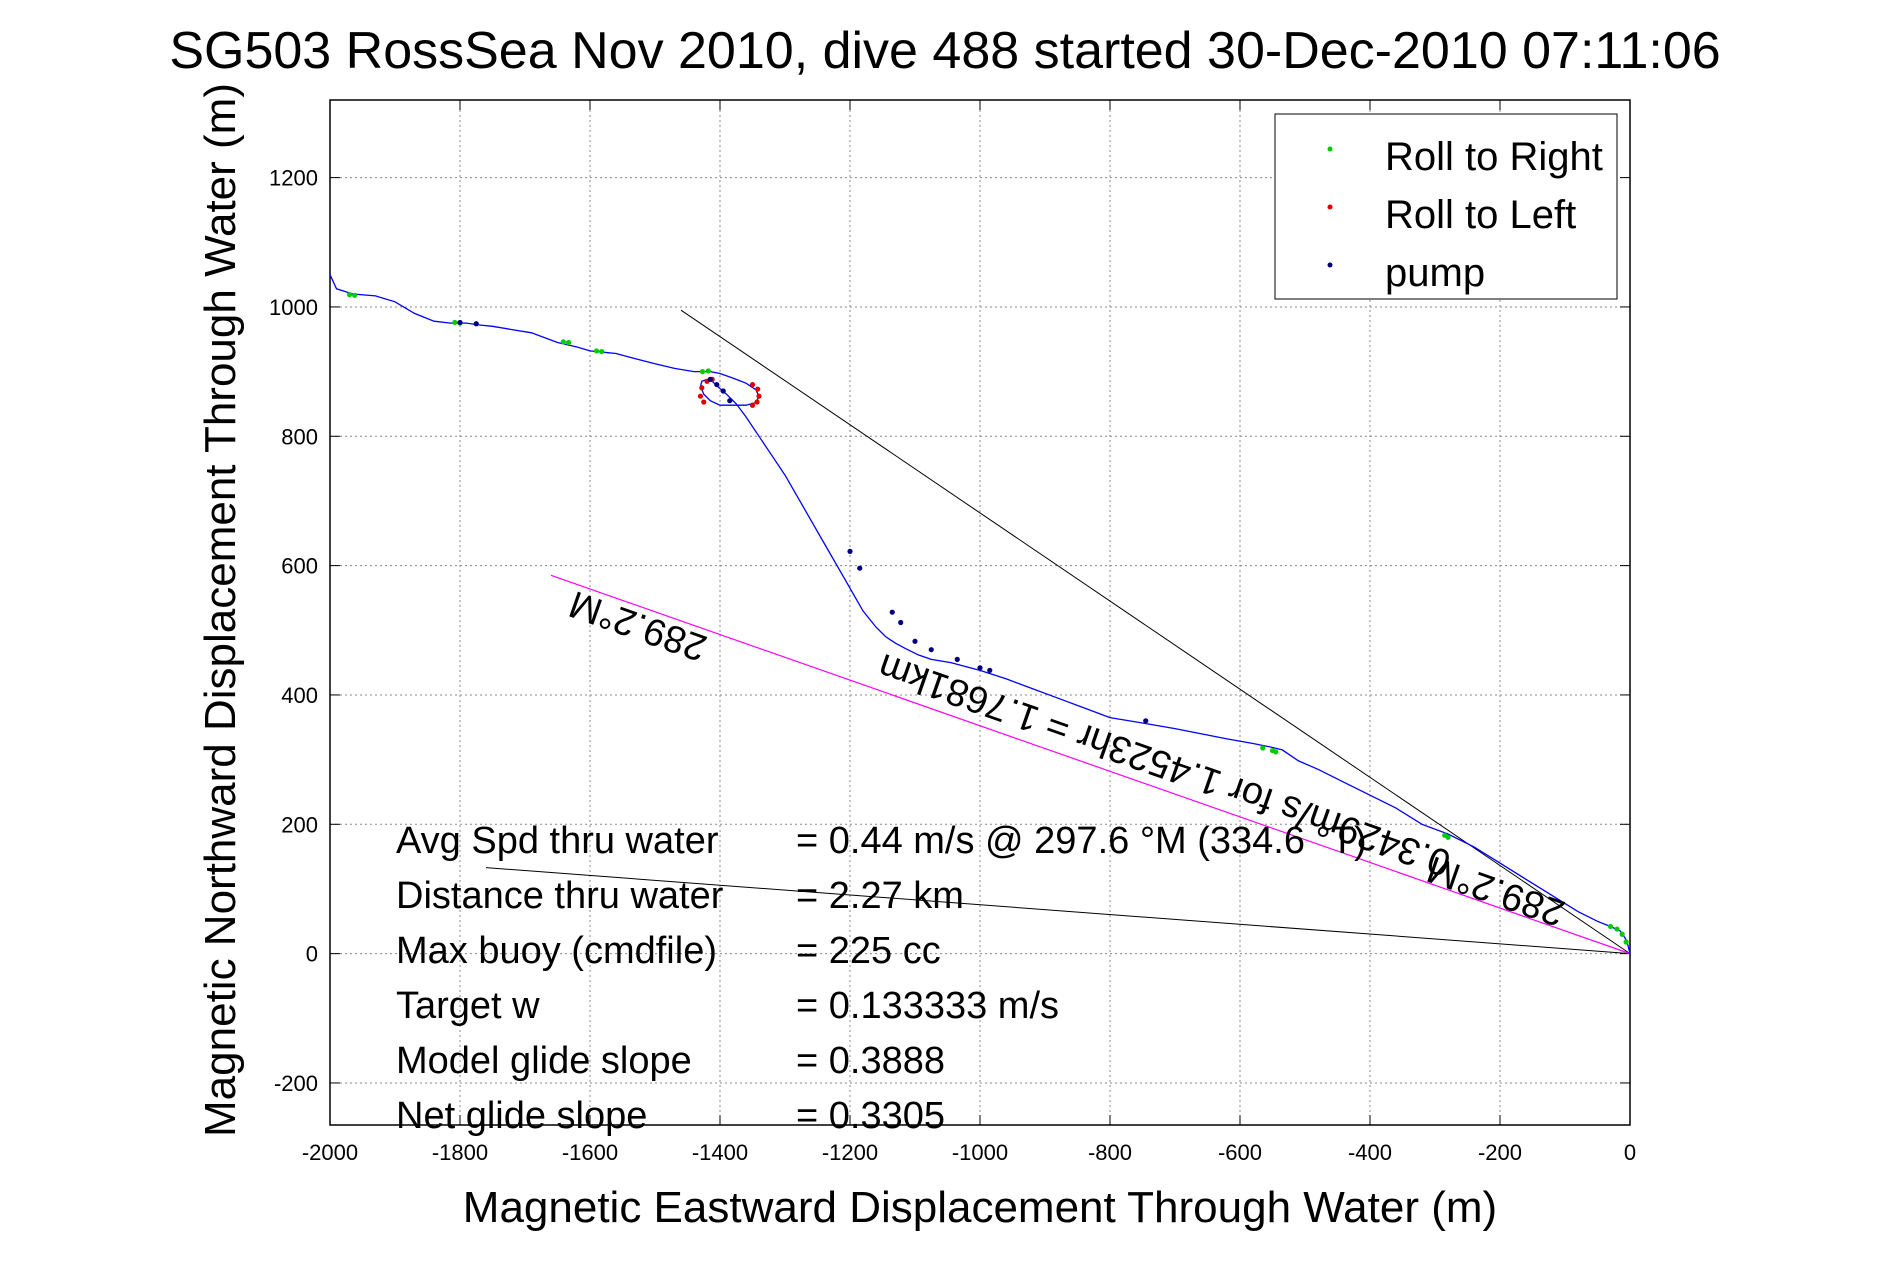 The image size is (1891, 1262). Describe the element at coordinates (560, 896) in the screenshot. I see `stat-label: Distance thru water` at that location.